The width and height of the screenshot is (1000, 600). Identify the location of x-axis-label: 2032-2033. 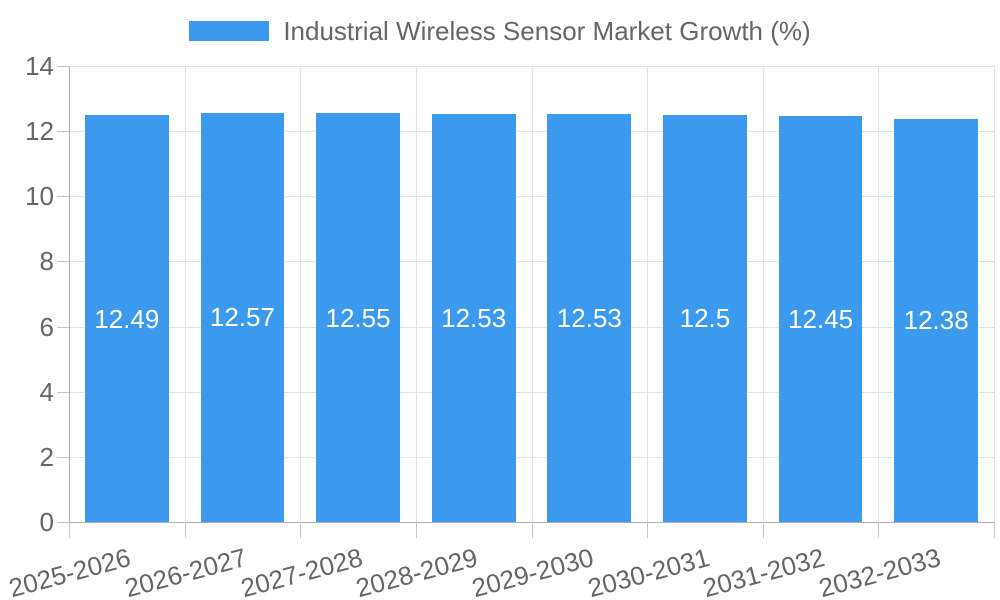
(879, 571).